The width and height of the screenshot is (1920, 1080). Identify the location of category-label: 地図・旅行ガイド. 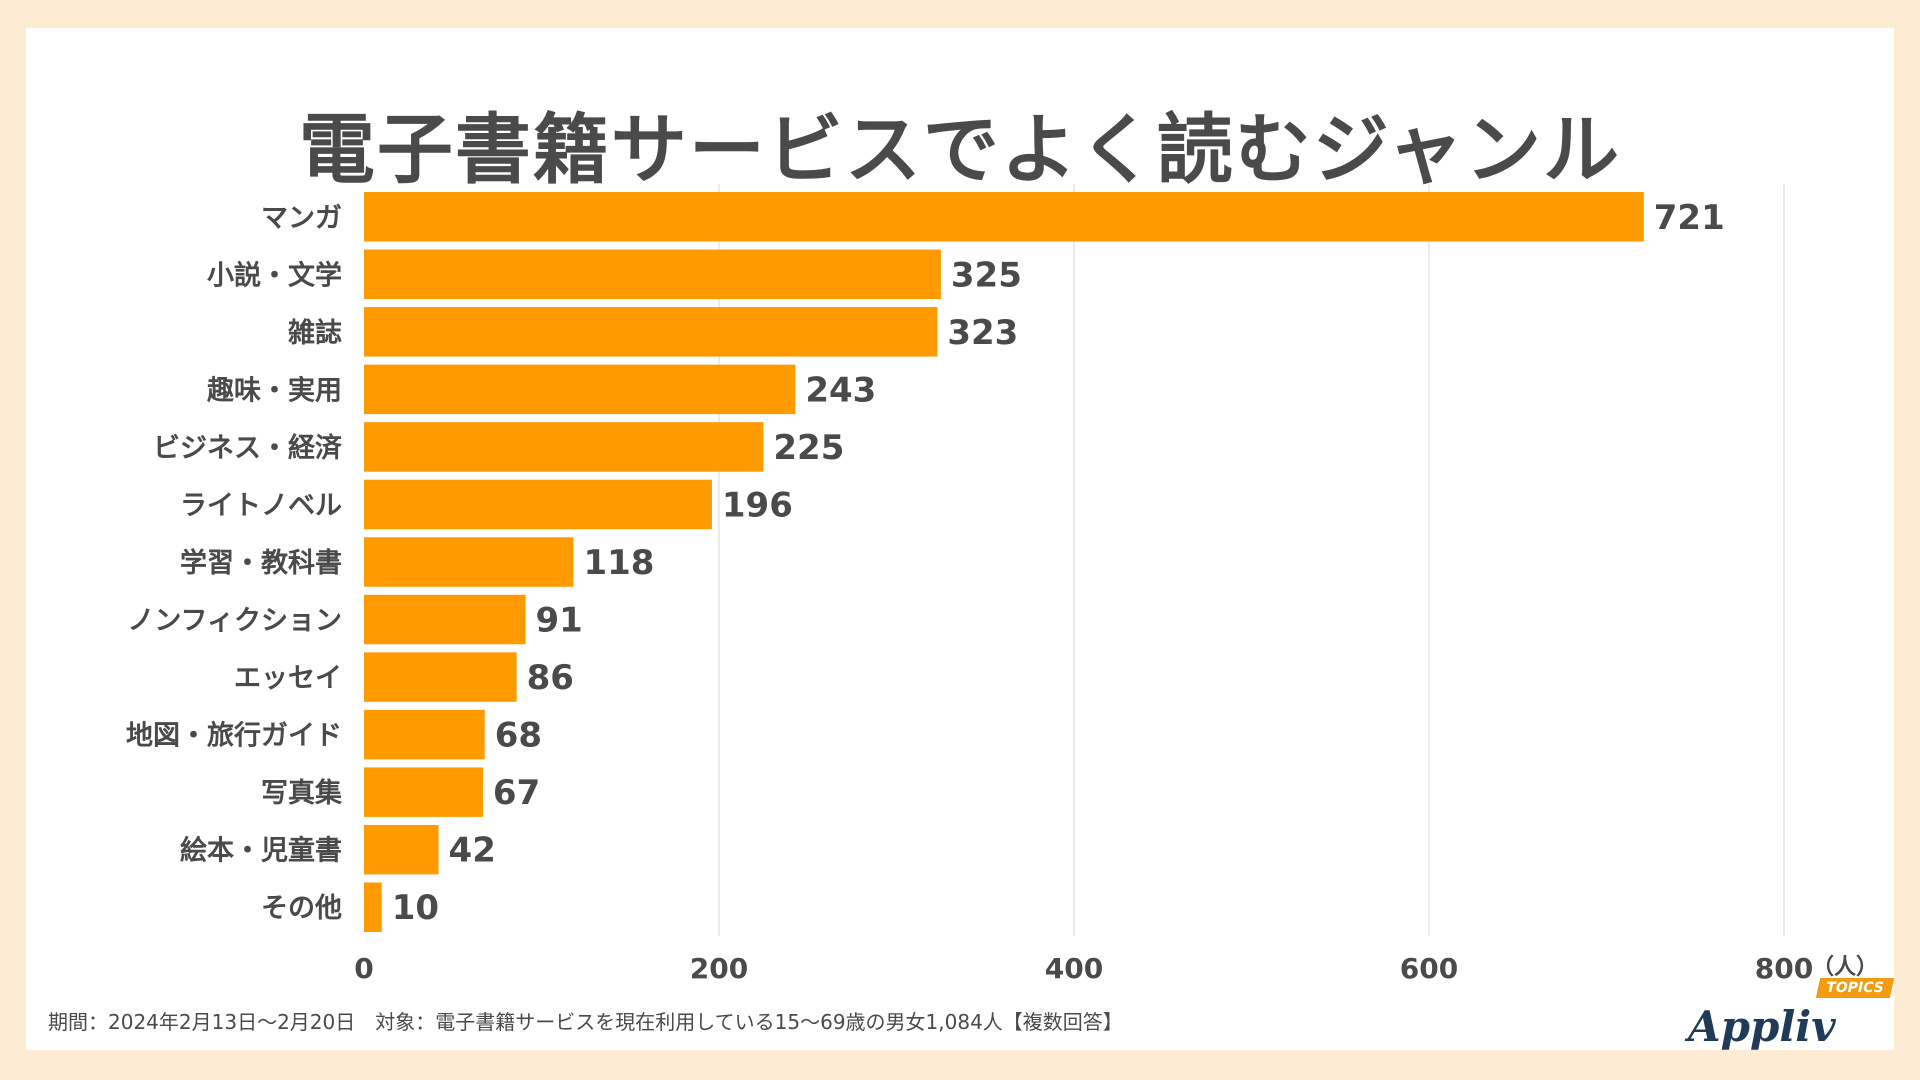
(234, 736).